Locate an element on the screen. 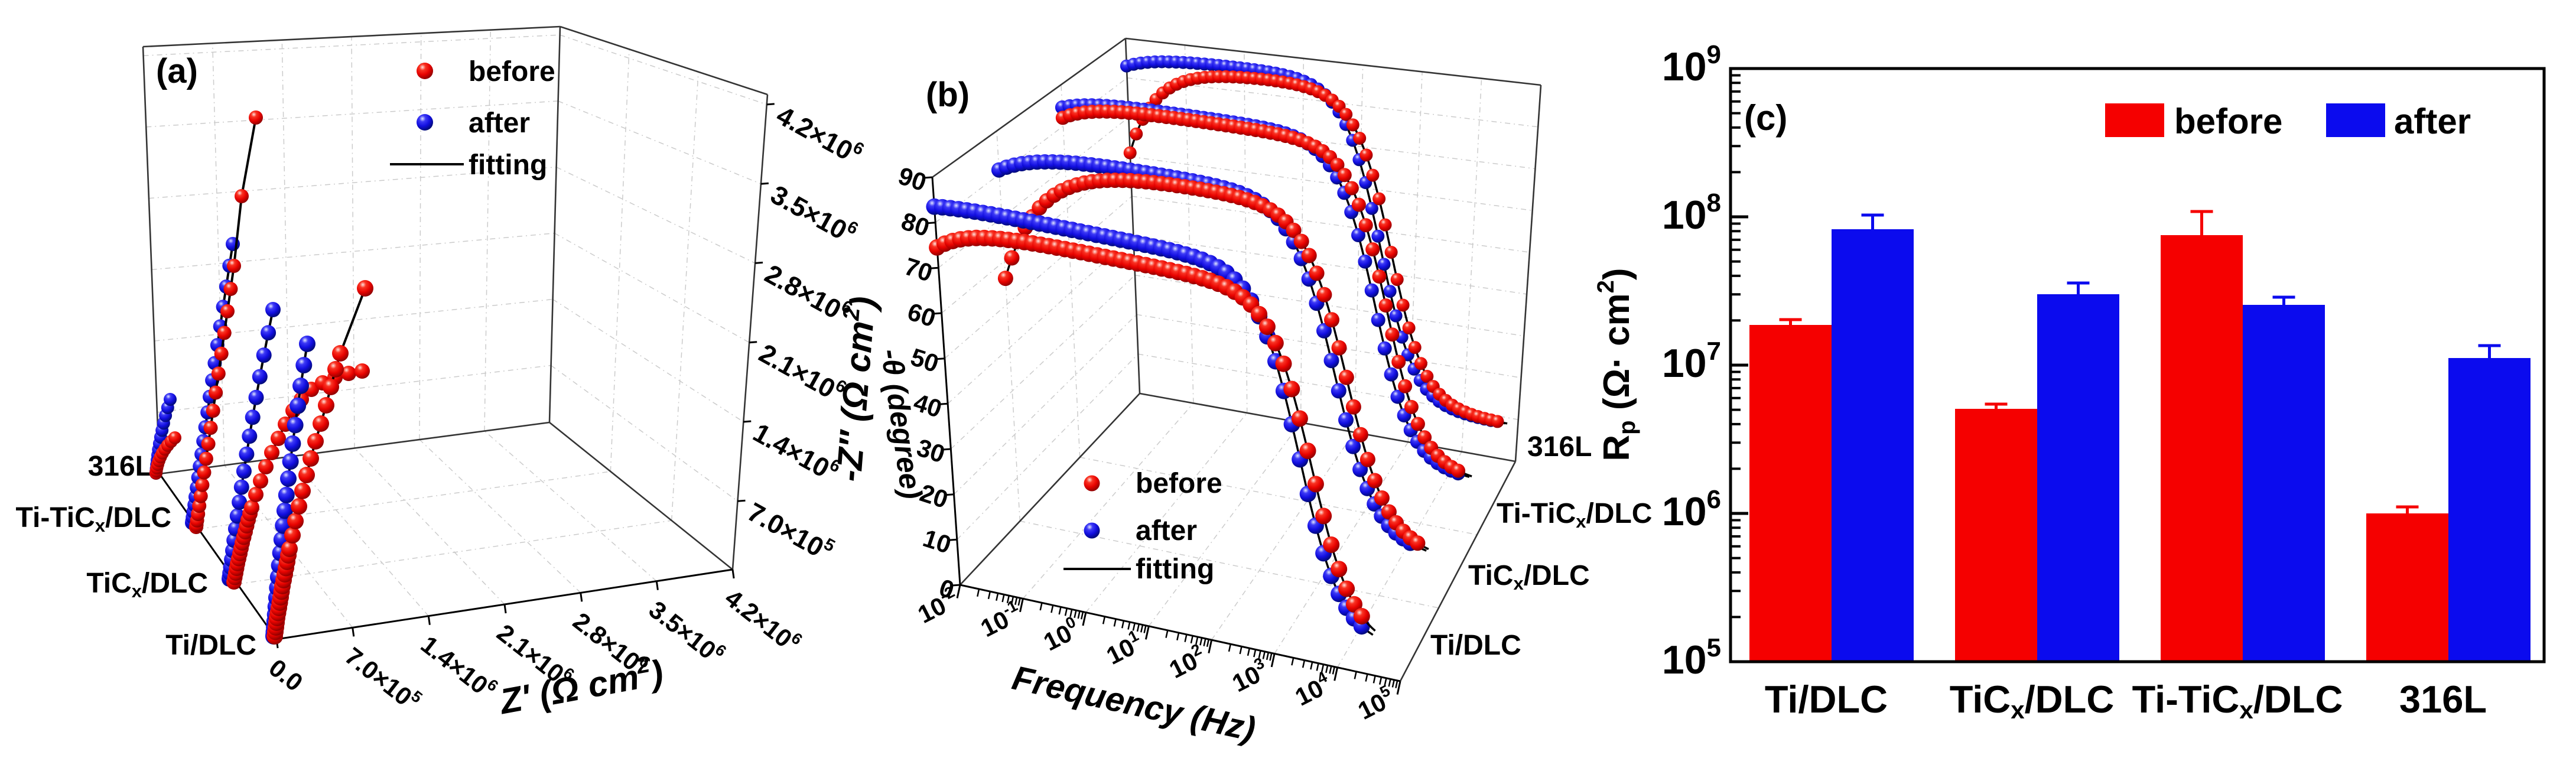  svg-text: 107 is located at coordinates (1691, 361).